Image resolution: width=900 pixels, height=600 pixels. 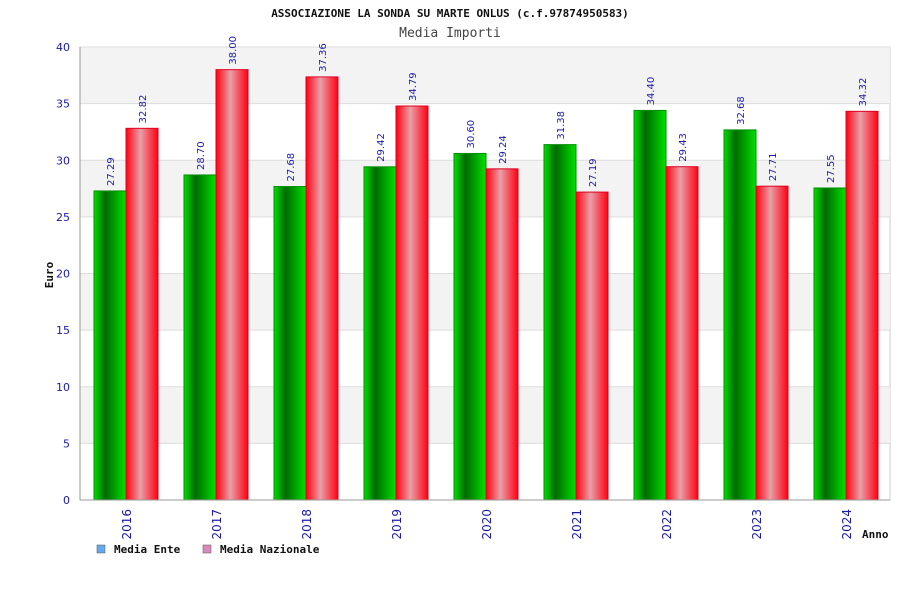 What do you see at coordinates (63, 387) in the screenshot?
I see `y-tick-label: 10` at bounding box center [63, 387].